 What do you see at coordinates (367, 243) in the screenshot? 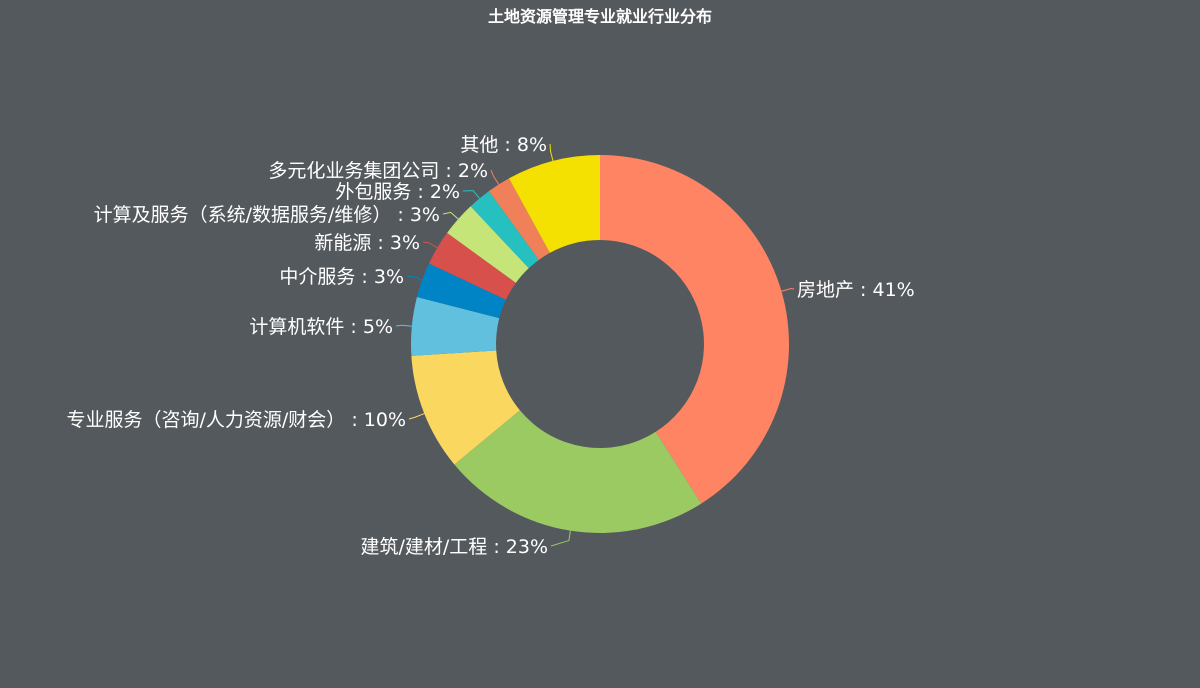
I see `slice-label: 新能源 : 3%` at bounding box center [367, 243].